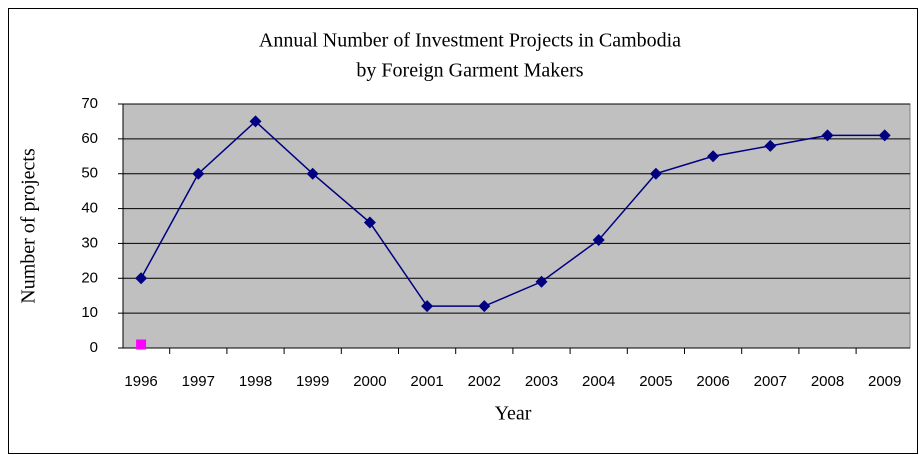 The height and width of the screenshot is (455, 919). I want to click on x-tick-label: 1998, so click(255, 381).